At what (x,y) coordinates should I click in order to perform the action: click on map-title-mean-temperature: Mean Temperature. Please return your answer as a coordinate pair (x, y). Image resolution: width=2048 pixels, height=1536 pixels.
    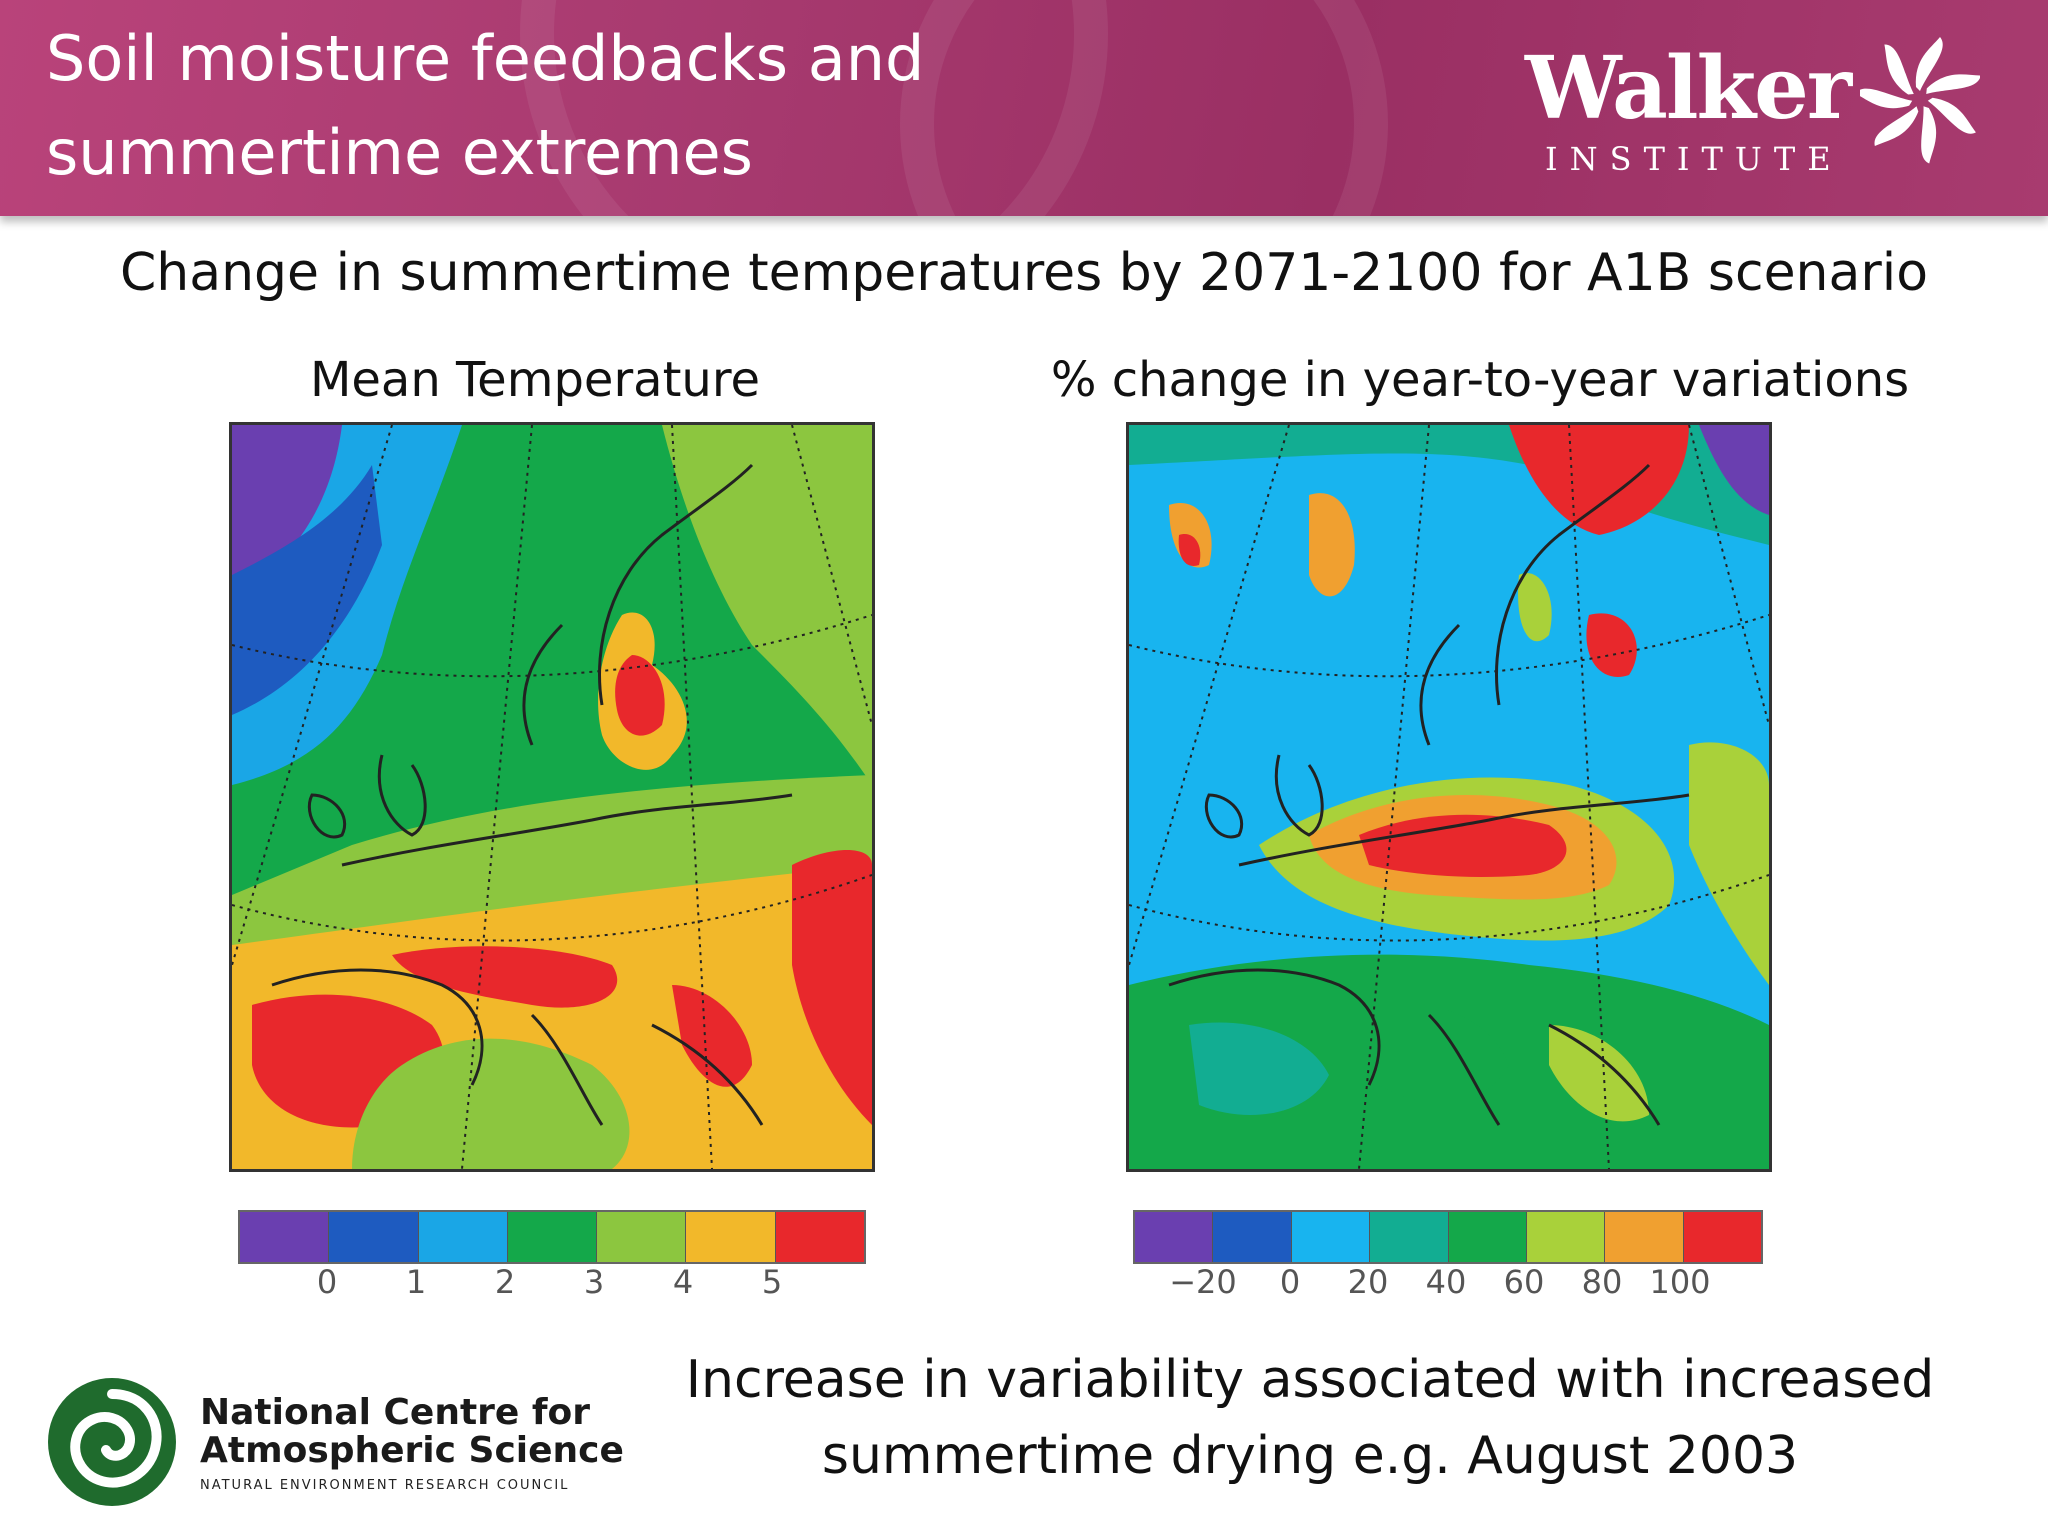
    Looking at the image, I should click on (535, 380).